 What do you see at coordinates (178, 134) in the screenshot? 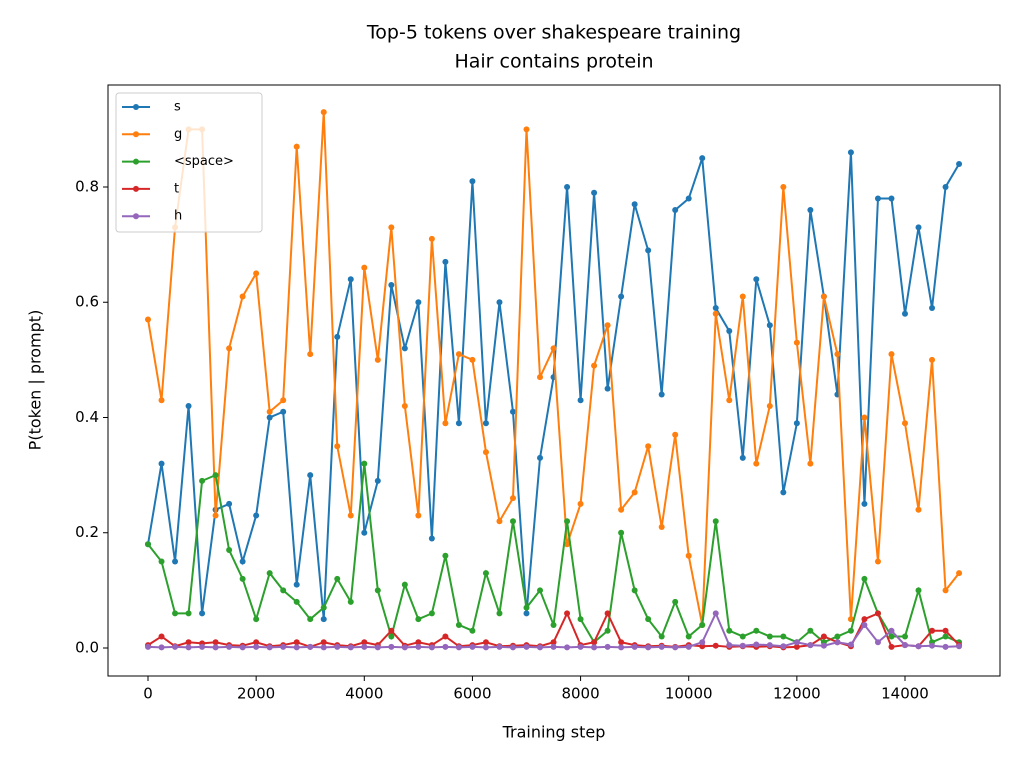
I see `legend-label: g` at bounding box center [178, 134].